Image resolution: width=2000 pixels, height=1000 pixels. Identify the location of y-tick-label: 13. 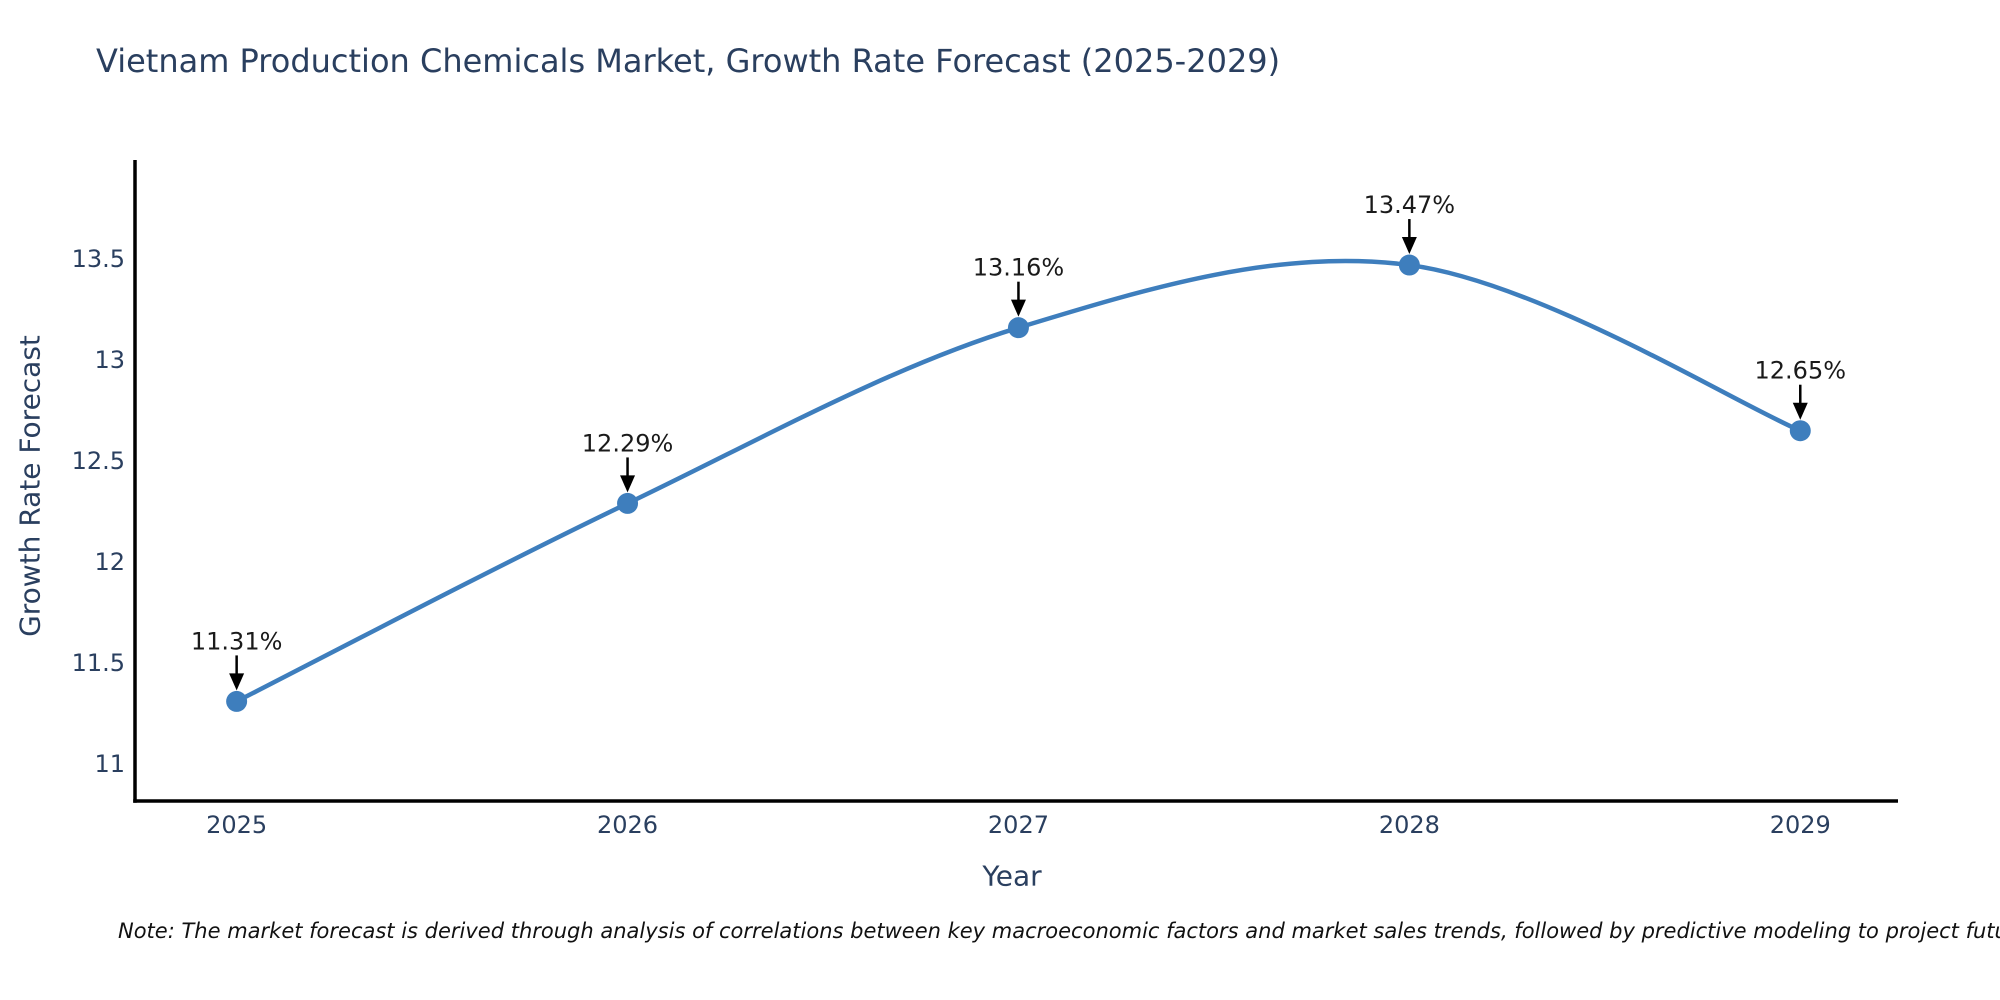
(109, 360).